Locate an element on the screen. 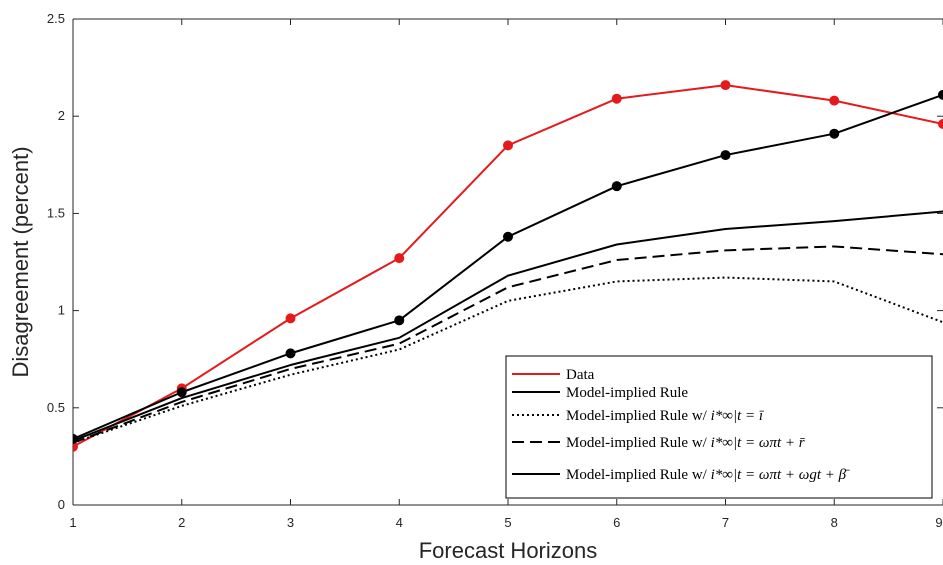 This screenshot has height=565, width=943. x-tick-label: 4 is located at coordinates (399, 522).